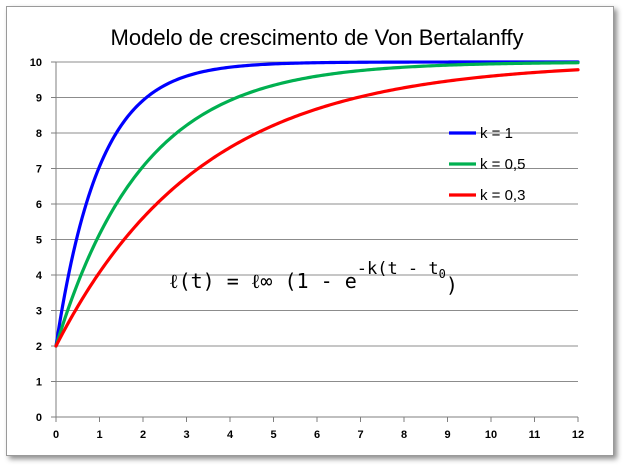 This screenshot has width=624, height=466. I want to click on y-tick-label-10: 10, so click(36, 63).